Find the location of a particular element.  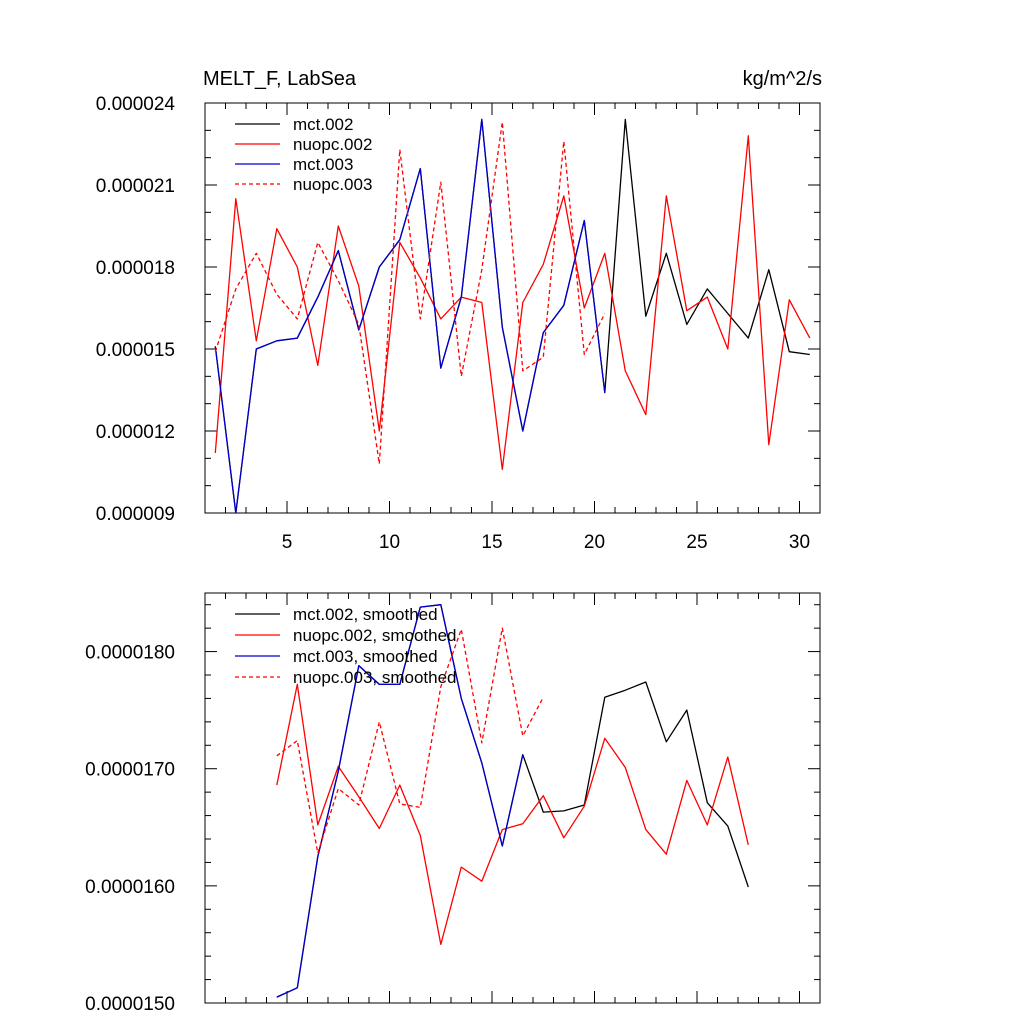

legend-label: mct.002 is located at coordinates (323, 124).